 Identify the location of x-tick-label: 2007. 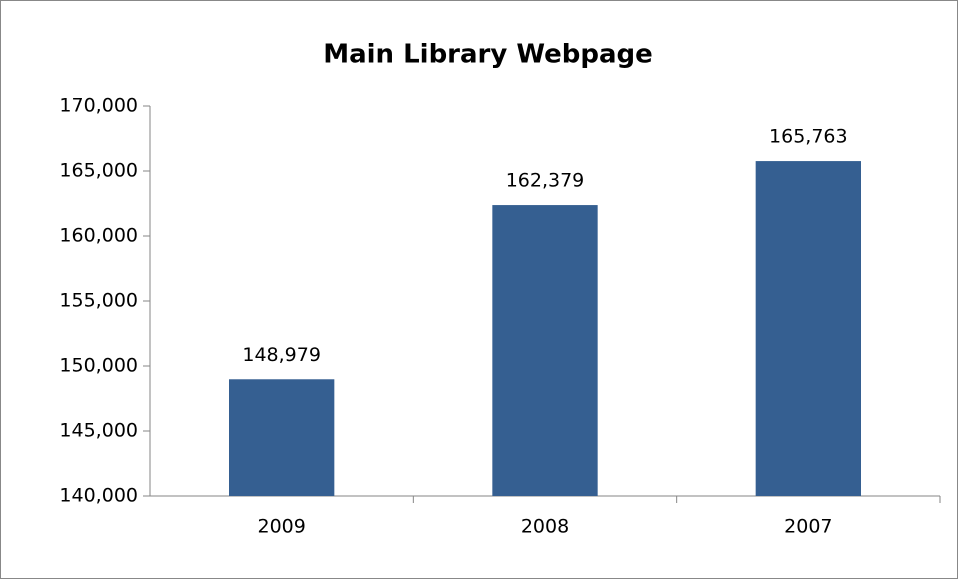
(808, 527).